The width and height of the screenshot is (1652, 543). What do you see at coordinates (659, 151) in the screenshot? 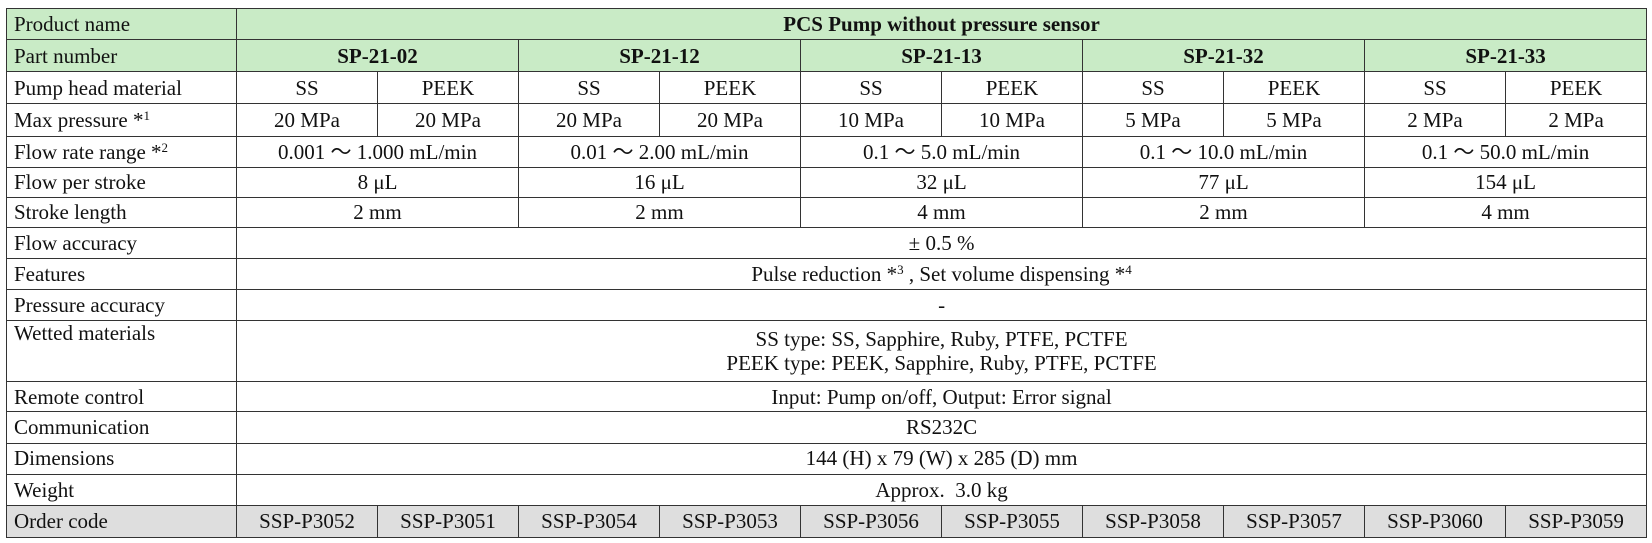
I see `flow-rate-range-cell: 0.01 〜 2.00 mL/min` at bounding box center [659, 151].